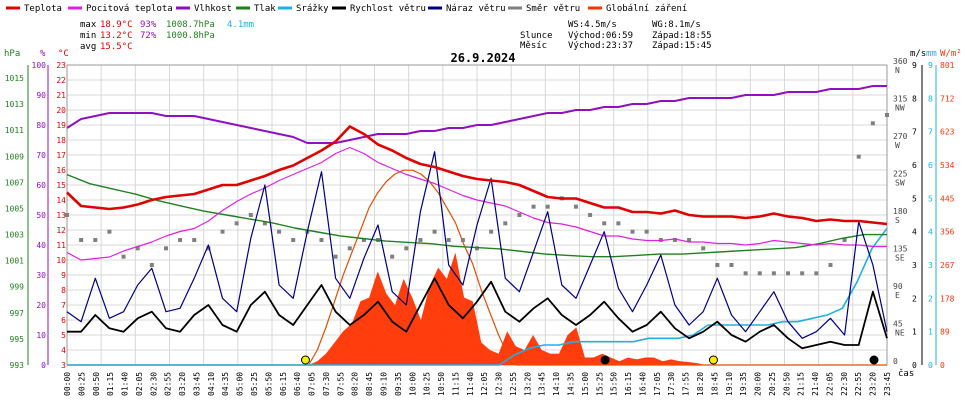 This screenshot has width=966, height=404. What do you see at coordinates (63, 305) in the screenshot?
I see `tick-c: 7` at bounding box center [63, 305].